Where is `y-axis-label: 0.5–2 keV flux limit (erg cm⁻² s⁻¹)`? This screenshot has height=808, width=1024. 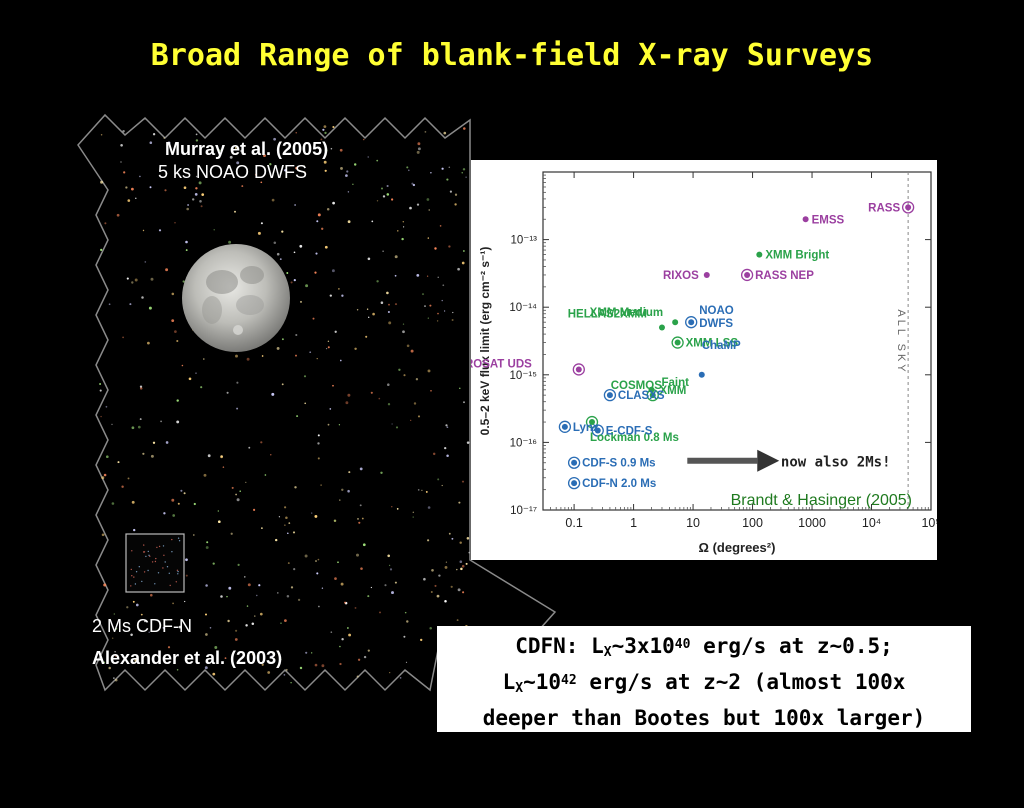 y-axis-label: 0.5–2 keV flux limit (erg cm⁻² s⁻¹) is located at coordinates (485, 341).